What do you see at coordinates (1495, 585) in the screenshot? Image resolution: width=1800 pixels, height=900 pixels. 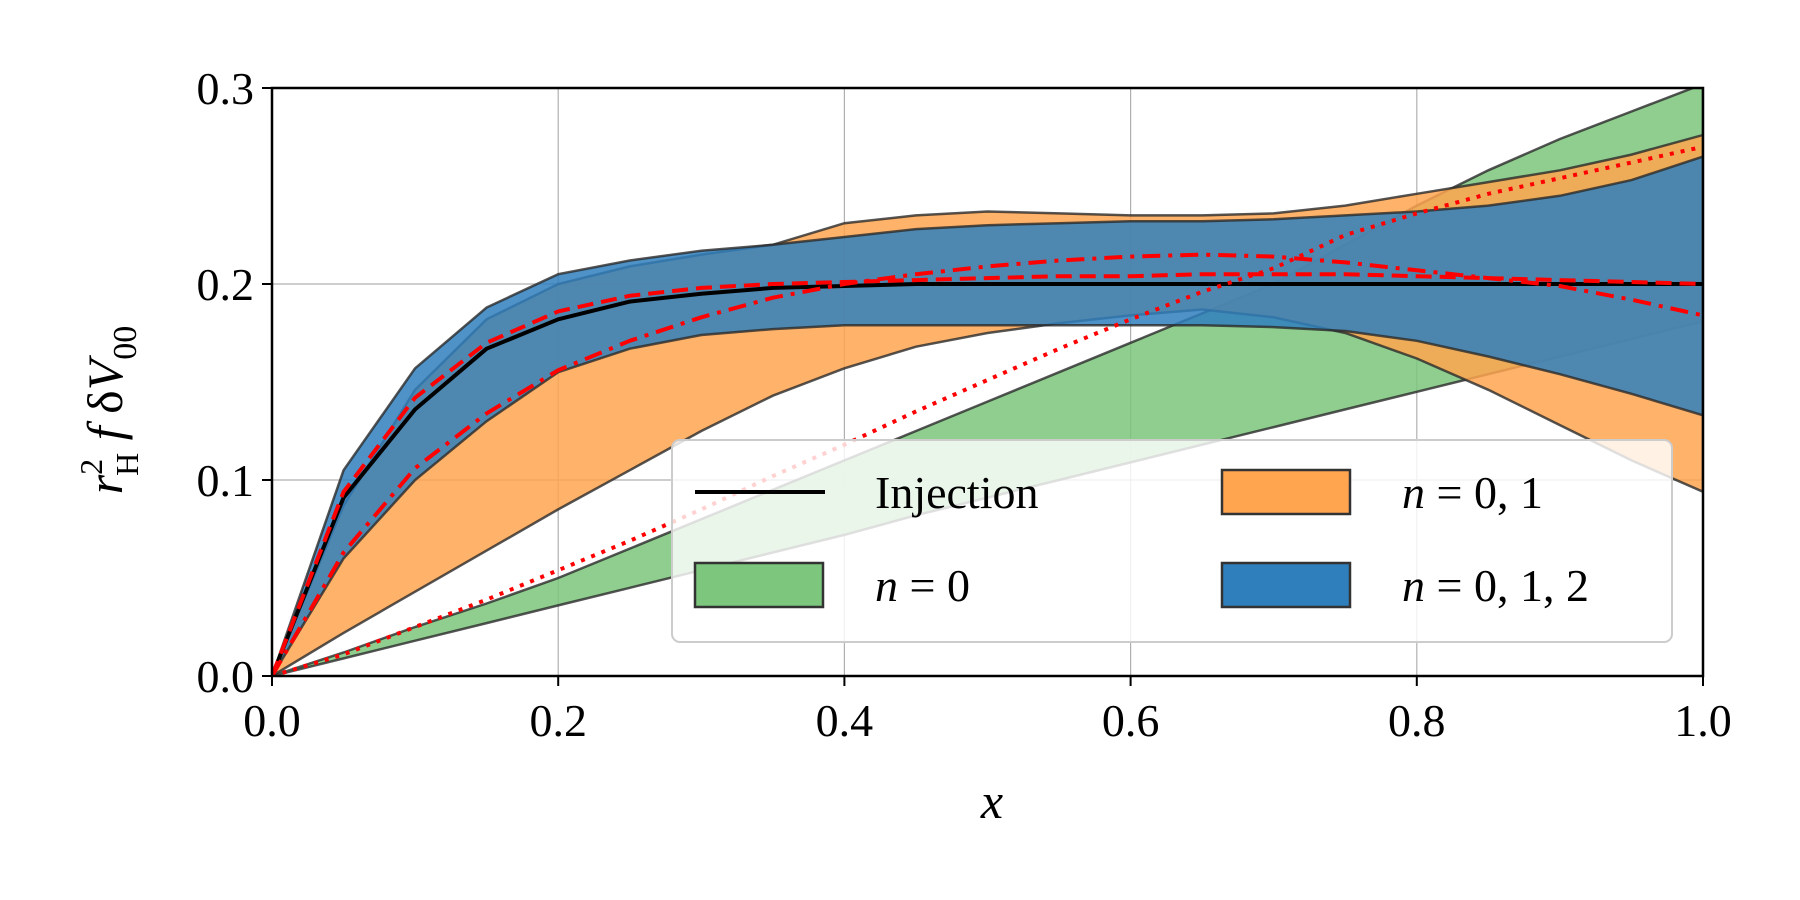 I see `legend-label: n = 0, 1, 2` at bounding box center [1495, 585].